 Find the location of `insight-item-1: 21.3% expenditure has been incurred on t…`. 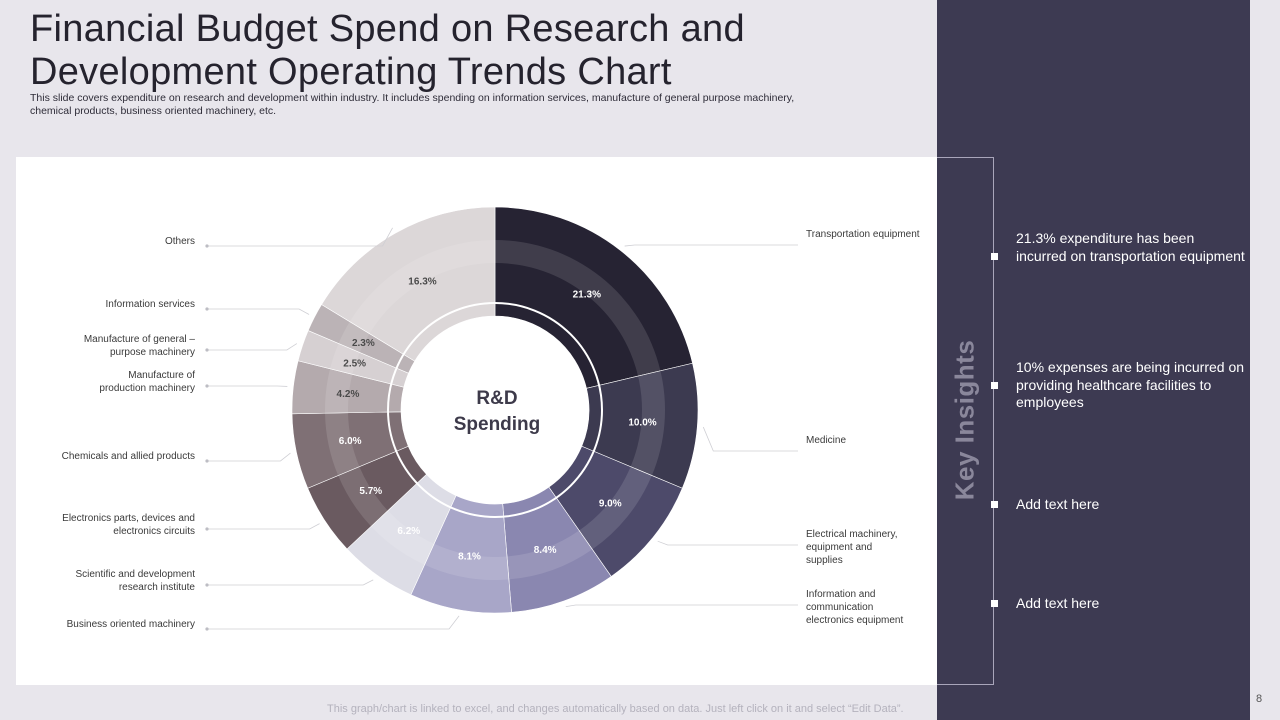

insight-item-1: 21.3% expenditure has been incurred on t… is located at coordinates (1130, 247).